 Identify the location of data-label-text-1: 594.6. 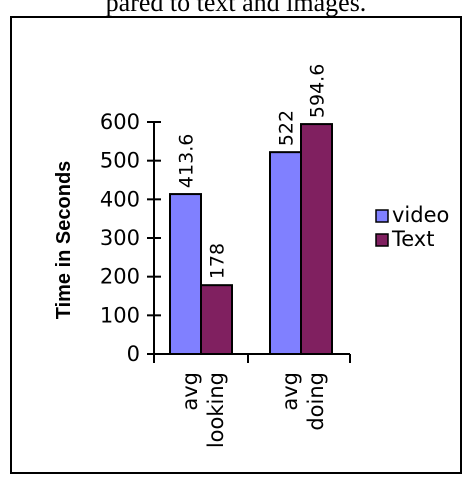
(318, 91).